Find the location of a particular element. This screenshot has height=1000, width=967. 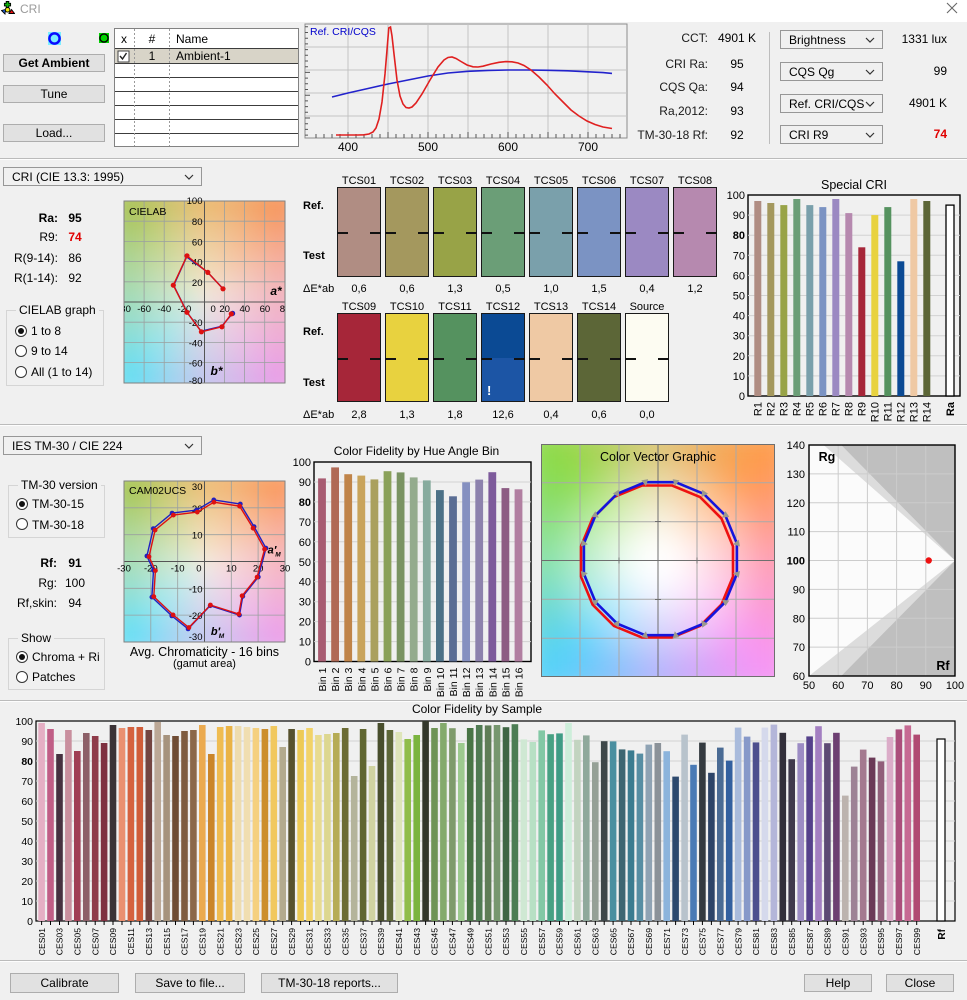

svg-text: Bin 9 is located at coordinates (428, 679).